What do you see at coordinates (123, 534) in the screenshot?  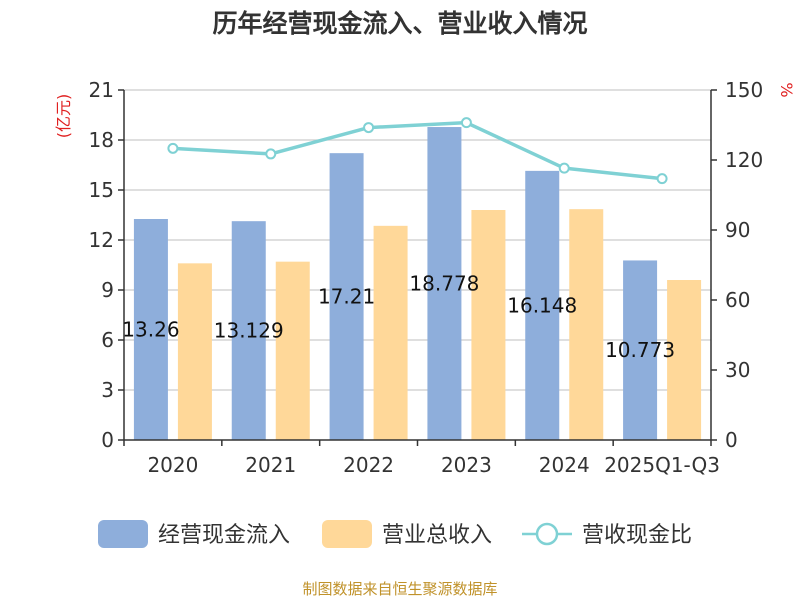 I see `legend-swatch-operating-cash-inflow` at bounding box center [123, 534].